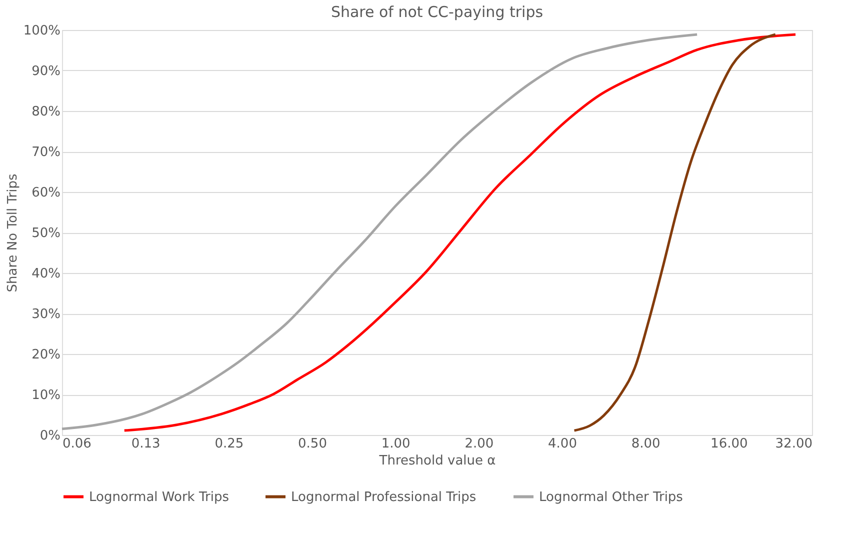 This screenshot has width=843, height=554. What do you see at coordinates (479, 444) in the screenshot?
I see `x-tick-label: 2.00` at bounding box center [479, 444].